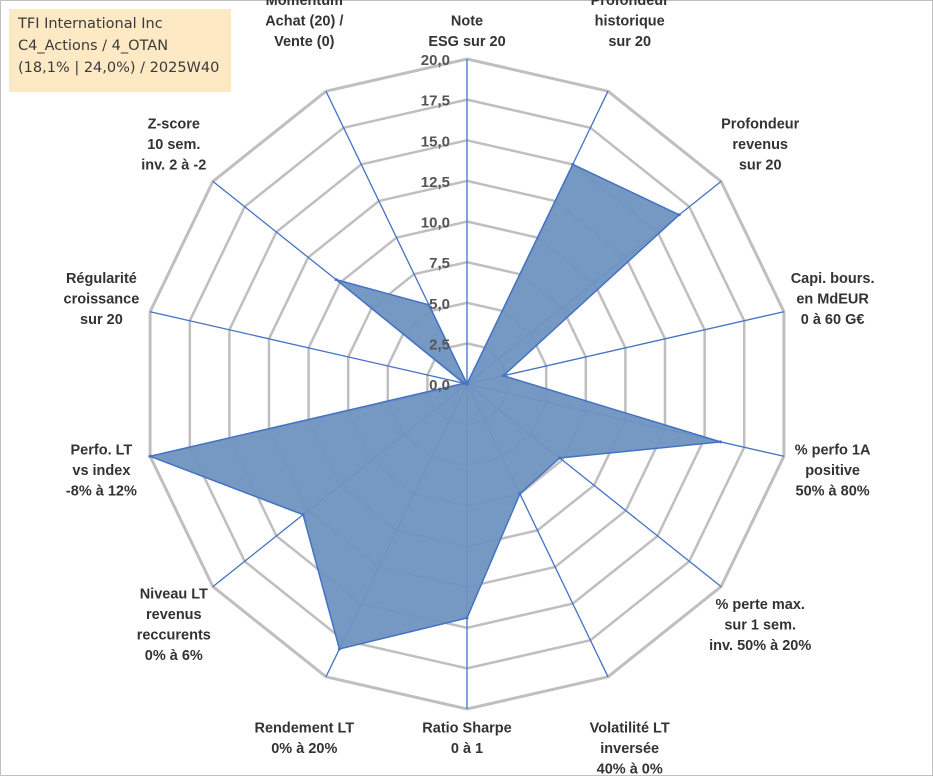 The height and width of the screenshot is (776, 933). I want to click on axis-label-line: en MdEUR, so click(832, 300).